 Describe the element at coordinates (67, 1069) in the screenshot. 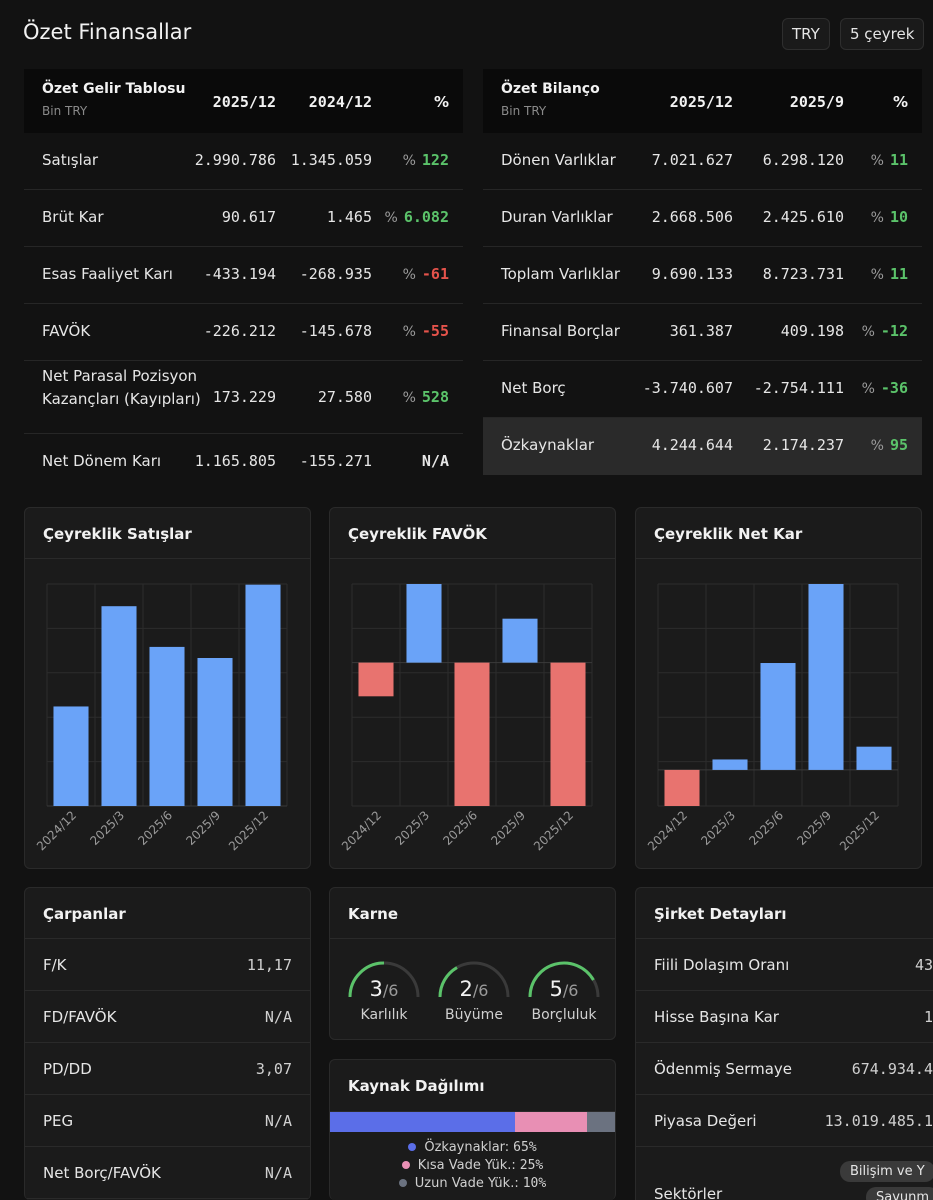

I see `multiple-label: PD/DD` at that location.